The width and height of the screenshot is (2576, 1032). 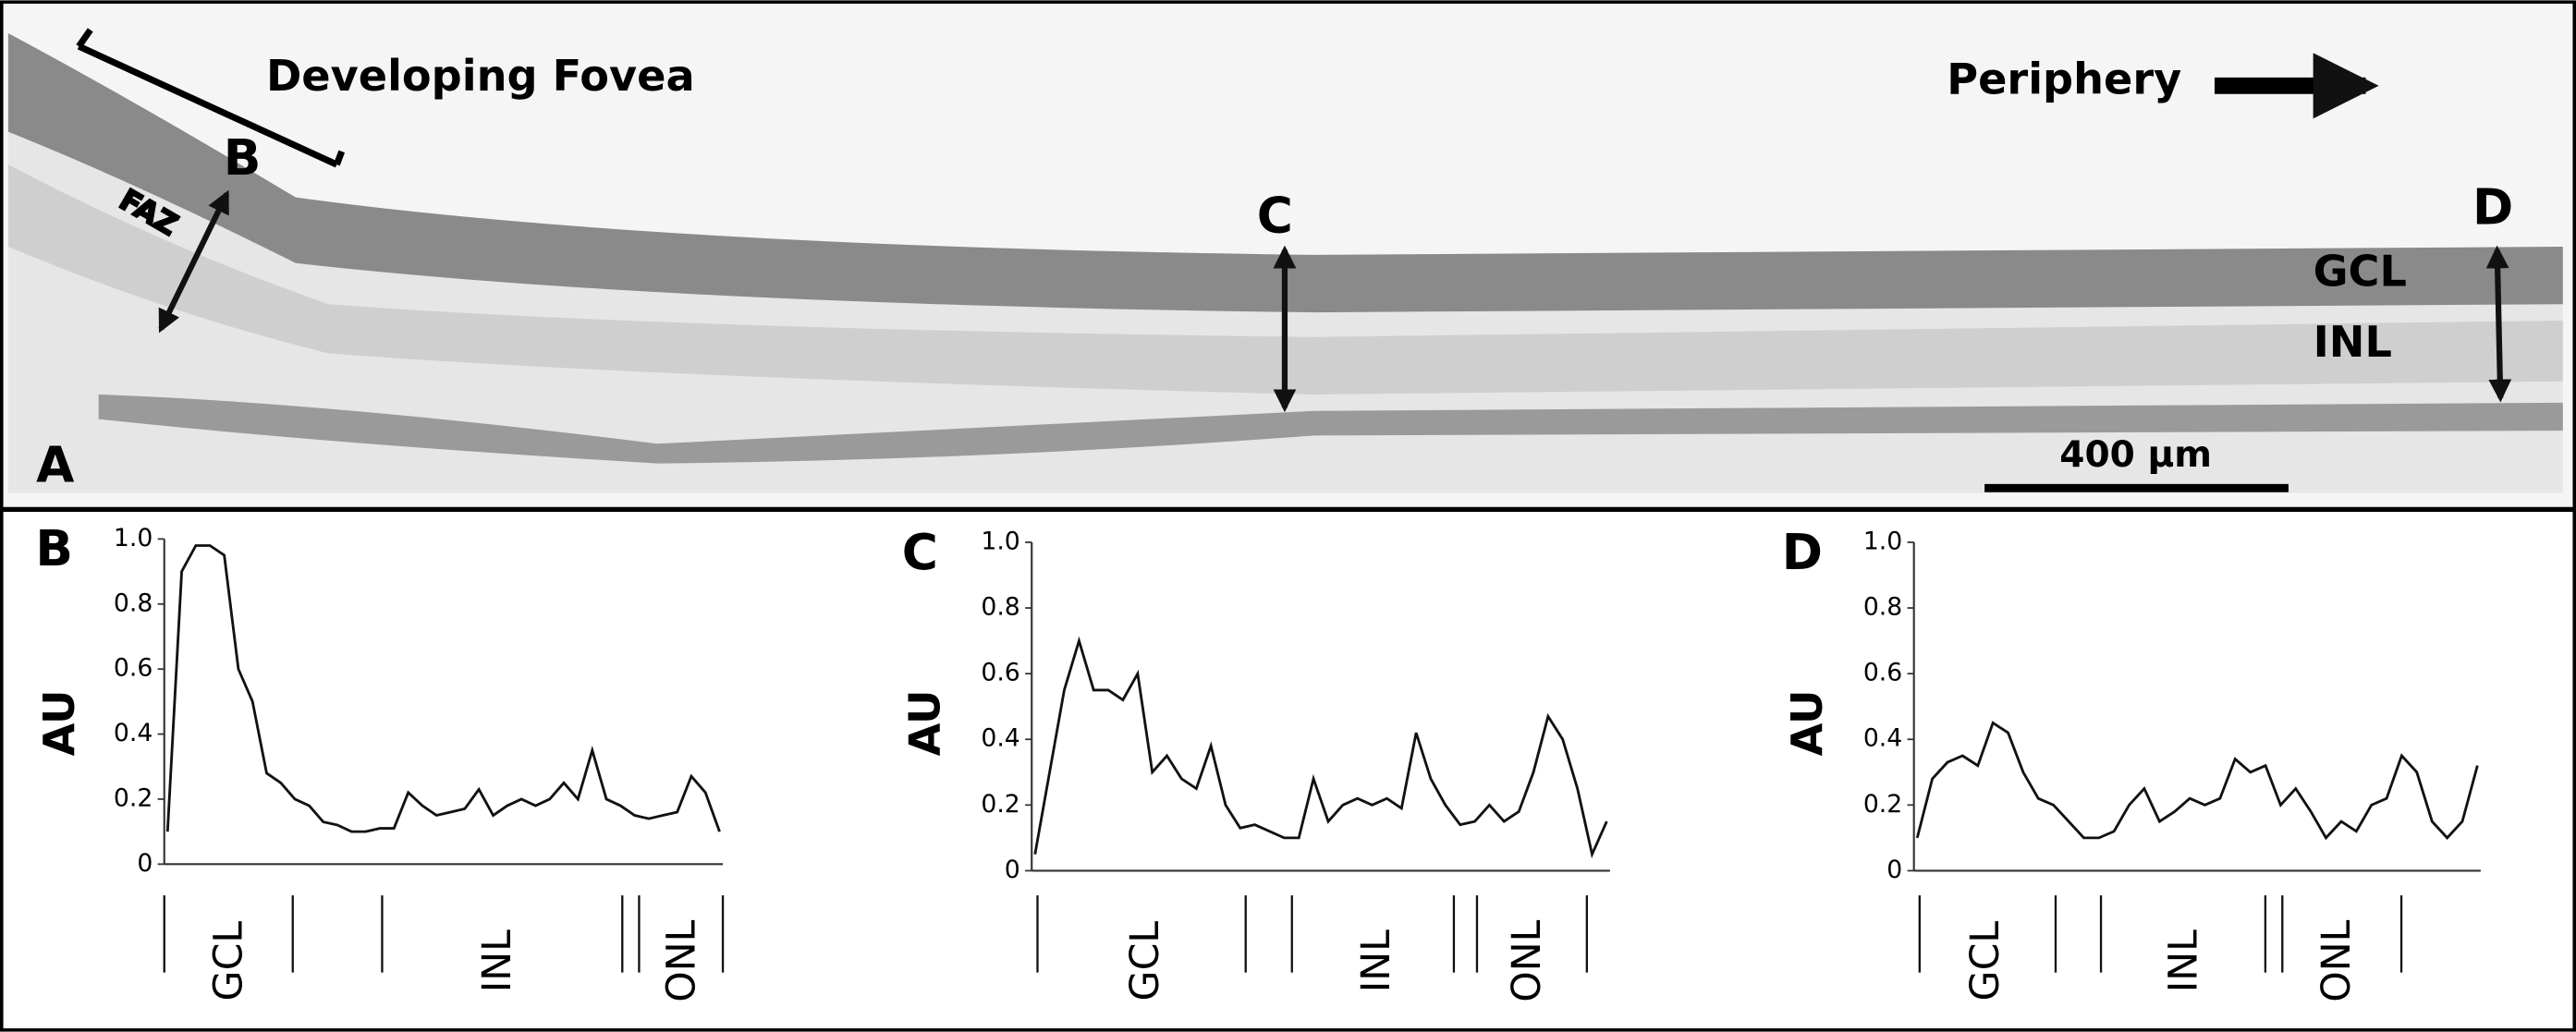 What do you see at coordinates (1802, 552) in the screenshot?
I see `panel-label: D` at bounding box center [1802, 552].